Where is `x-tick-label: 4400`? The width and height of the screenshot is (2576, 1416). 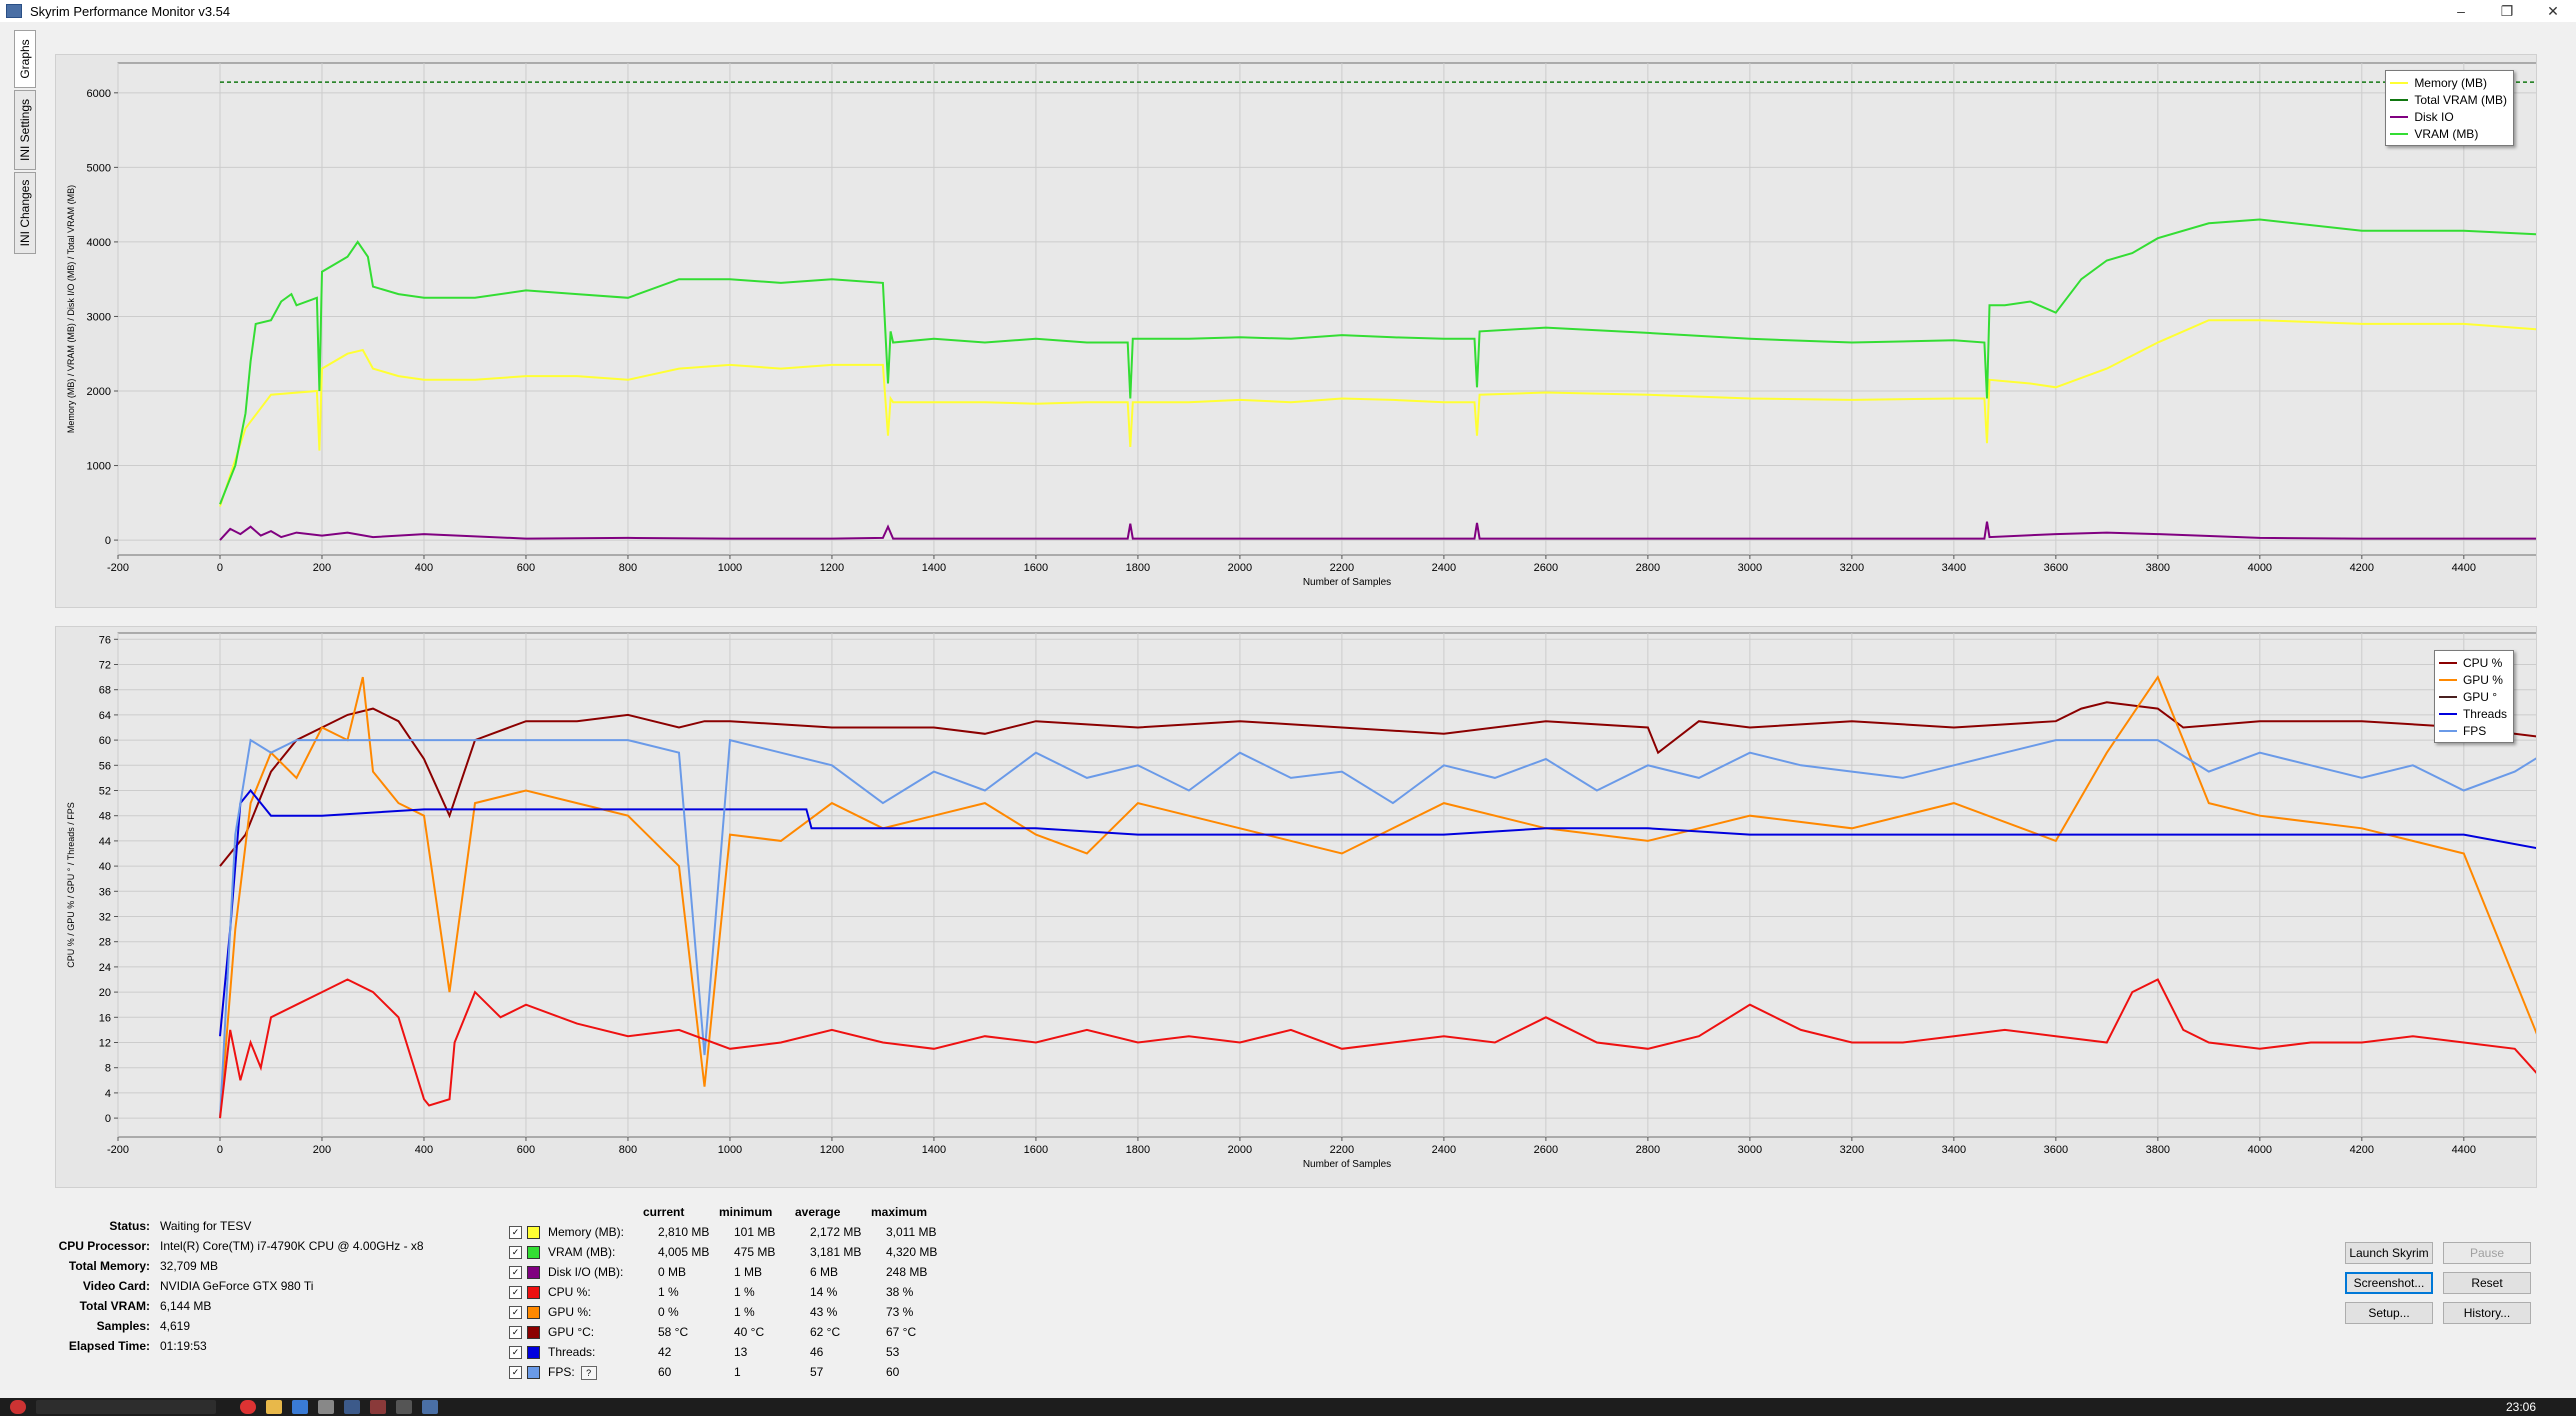 x-tick-label: 4400 is located at coordinates (2464, 1150).